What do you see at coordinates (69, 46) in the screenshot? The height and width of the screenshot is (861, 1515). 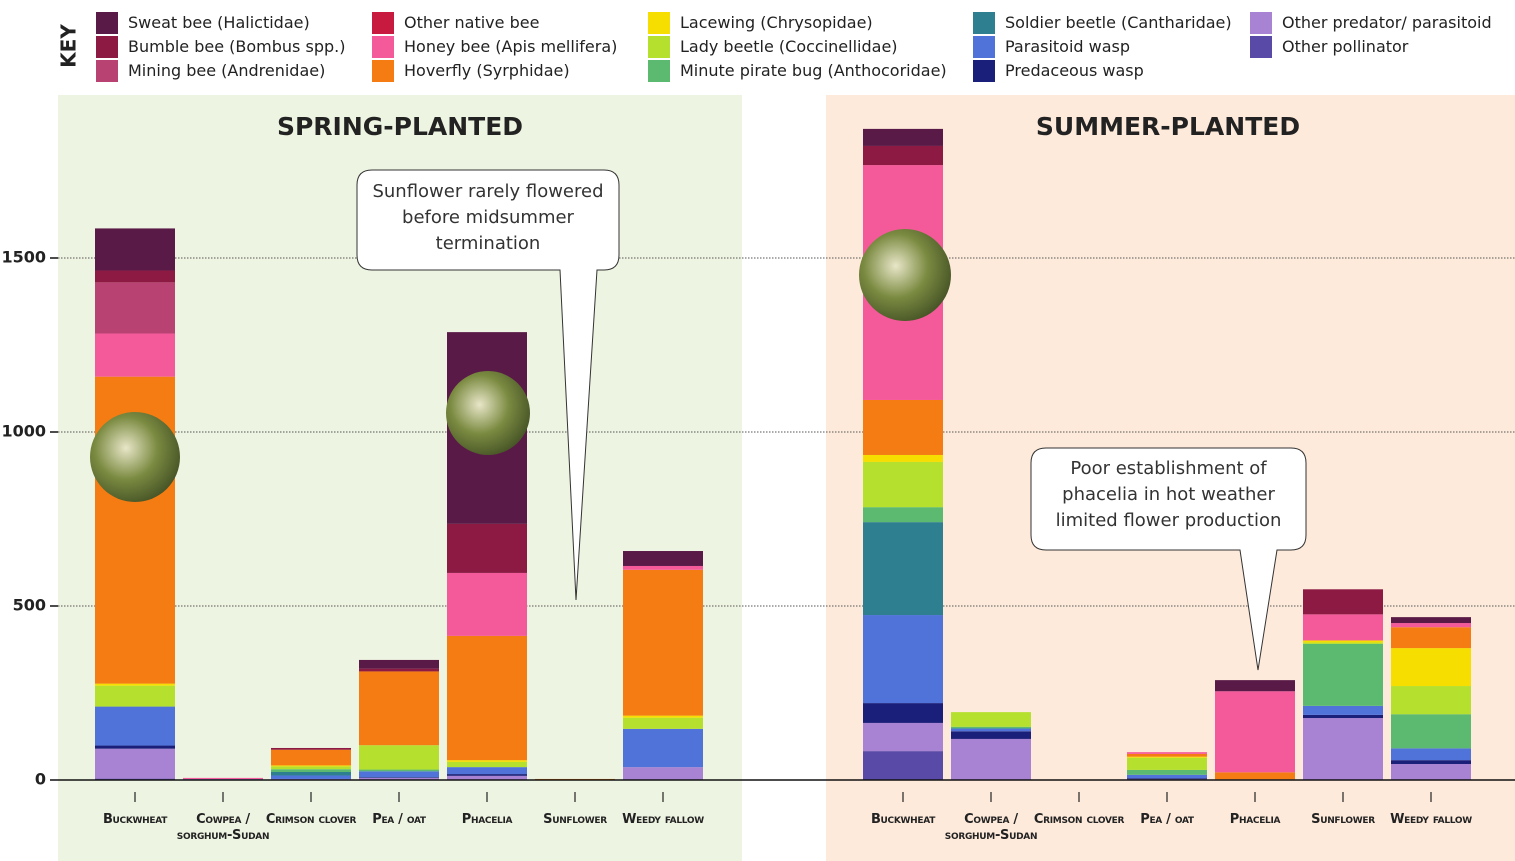 I see `legend-title: KEY` at bounding box center [69, 46].